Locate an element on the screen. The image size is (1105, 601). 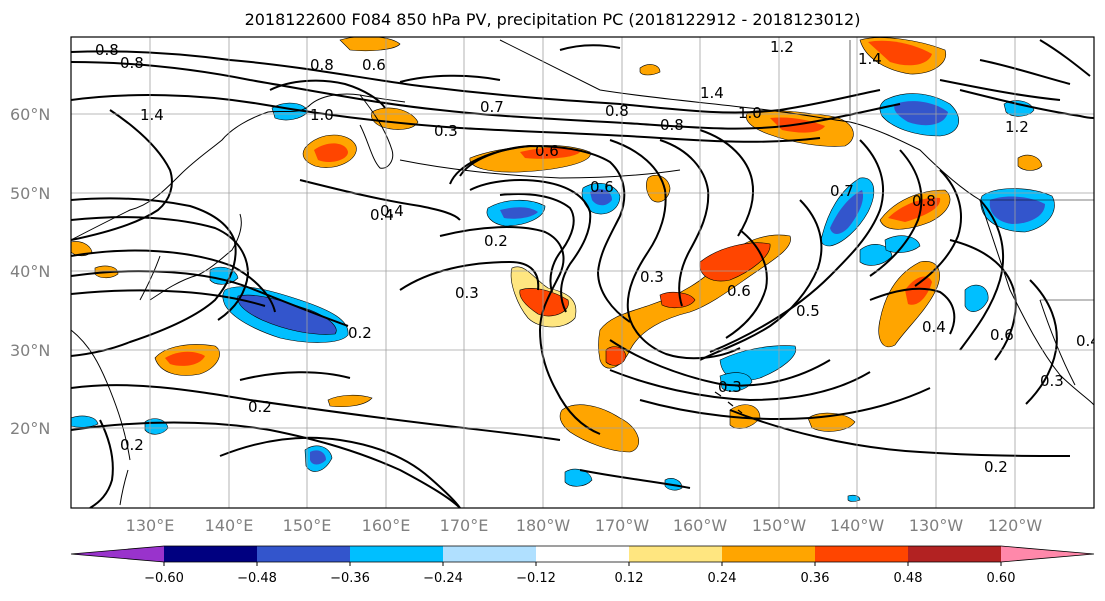
colorbar-tick-label: 0.60 is located at coordinates (1001, 578).